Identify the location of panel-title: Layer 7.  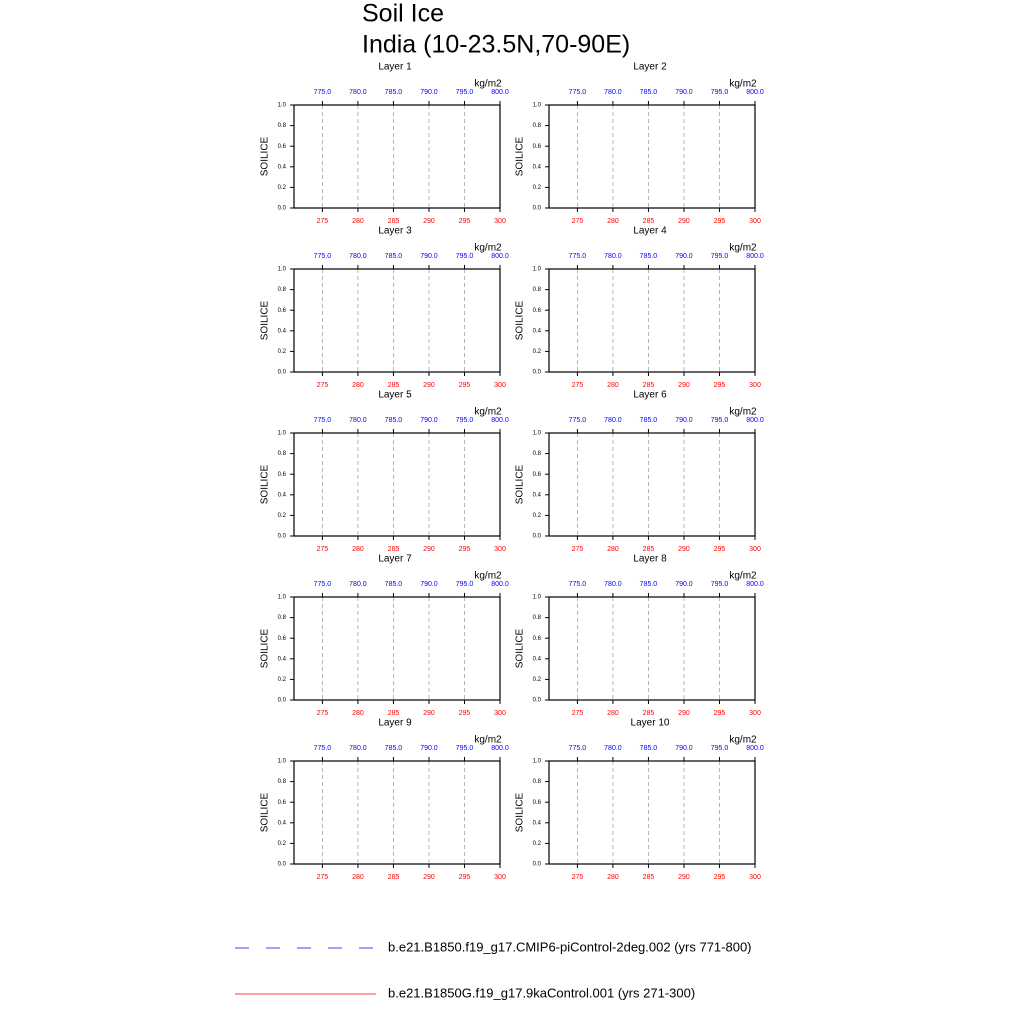
(395, 559).